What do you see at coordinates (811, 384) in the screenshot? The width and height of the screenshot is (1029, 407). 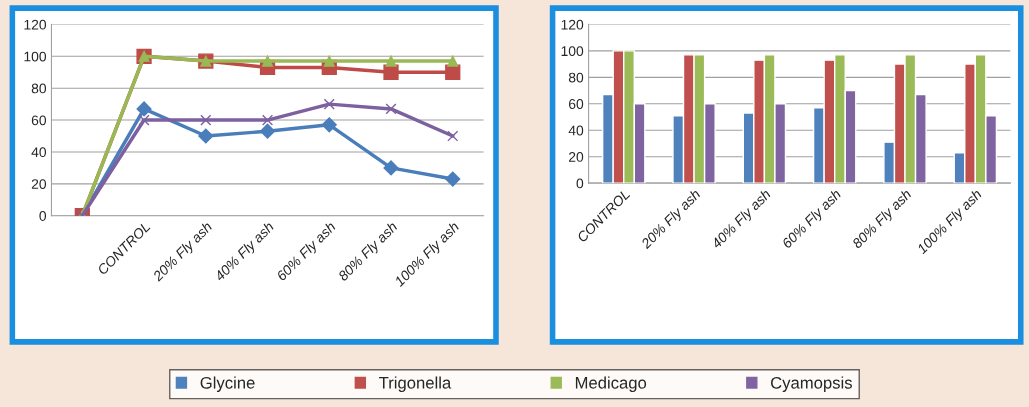 I see `legend-label: Cyamopsis` at bounding box center [811, 384].